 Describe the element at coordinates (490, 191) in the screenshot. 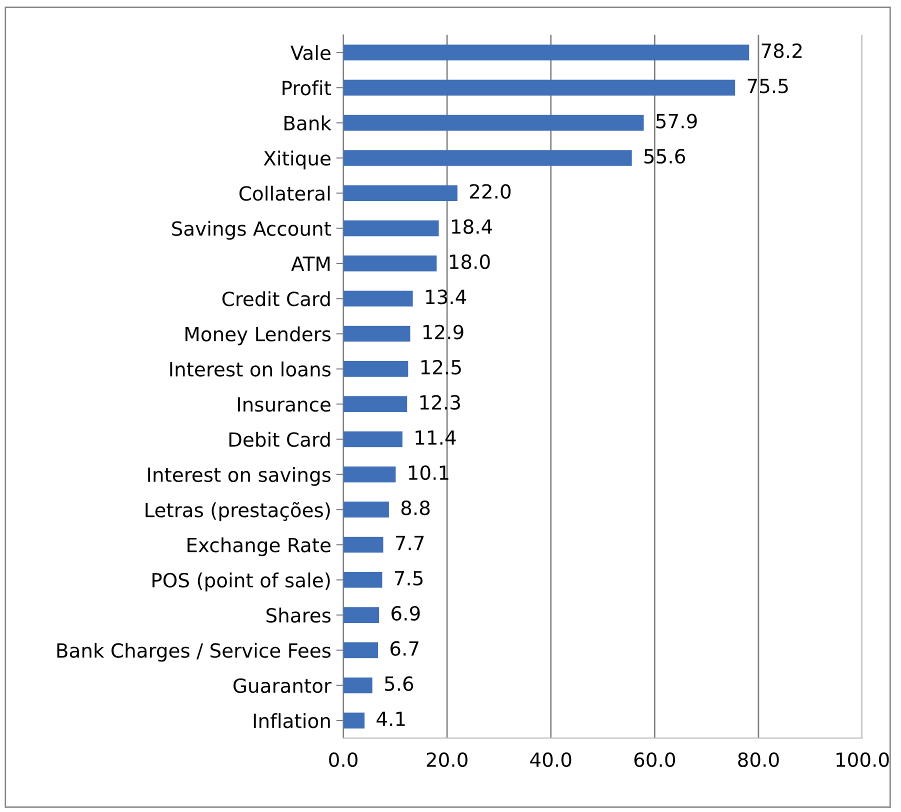

I see `data-label: 22.0` at that location.